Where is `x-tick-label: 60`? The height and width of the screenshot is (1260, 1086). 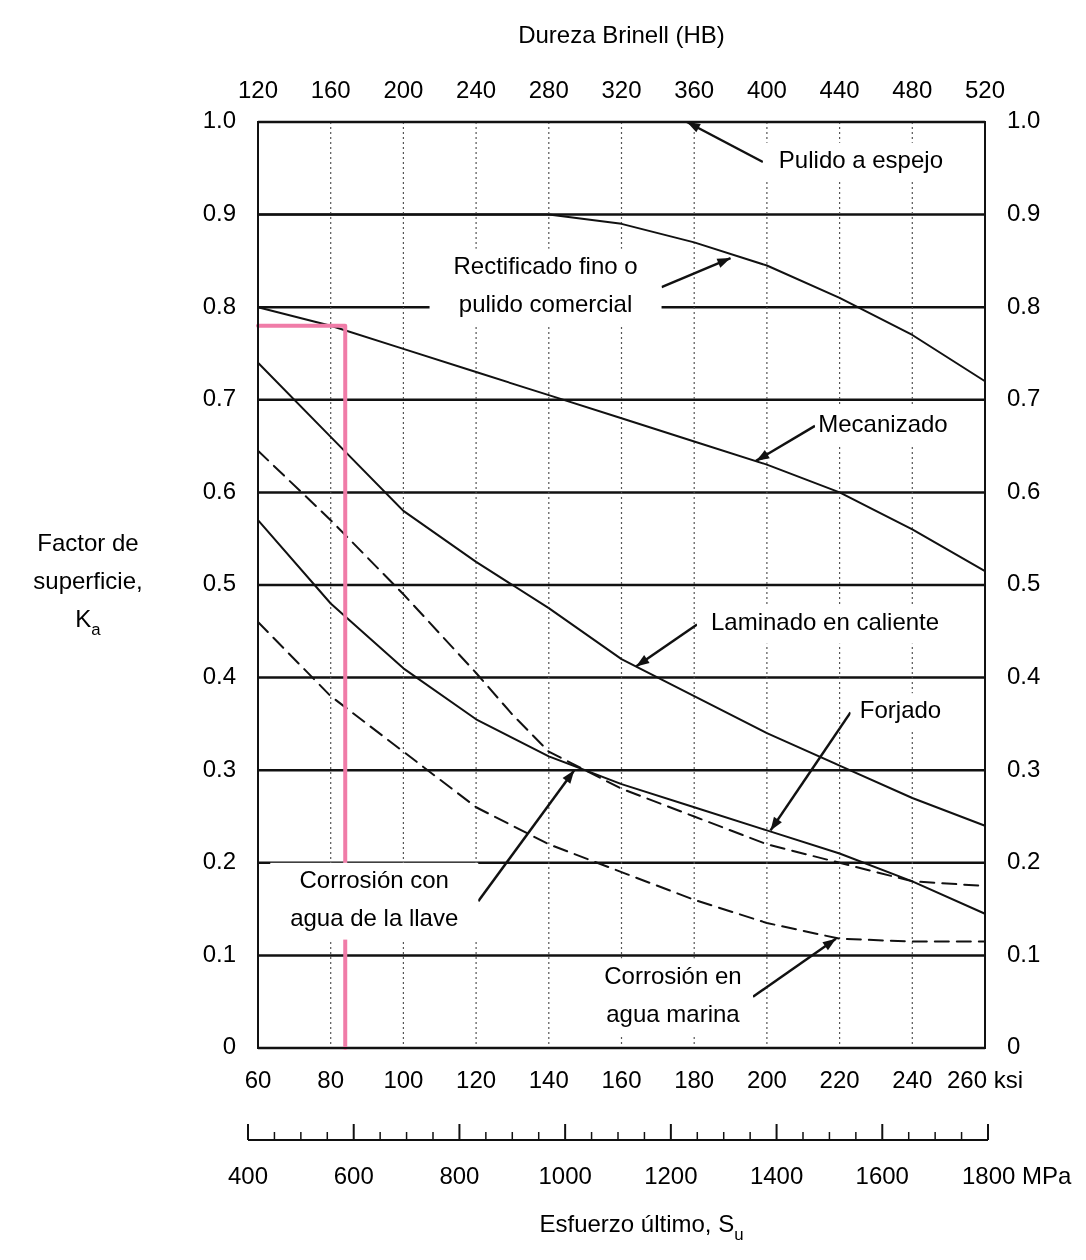
x-tick-label: 60 is located at coordinates (258, 1079).